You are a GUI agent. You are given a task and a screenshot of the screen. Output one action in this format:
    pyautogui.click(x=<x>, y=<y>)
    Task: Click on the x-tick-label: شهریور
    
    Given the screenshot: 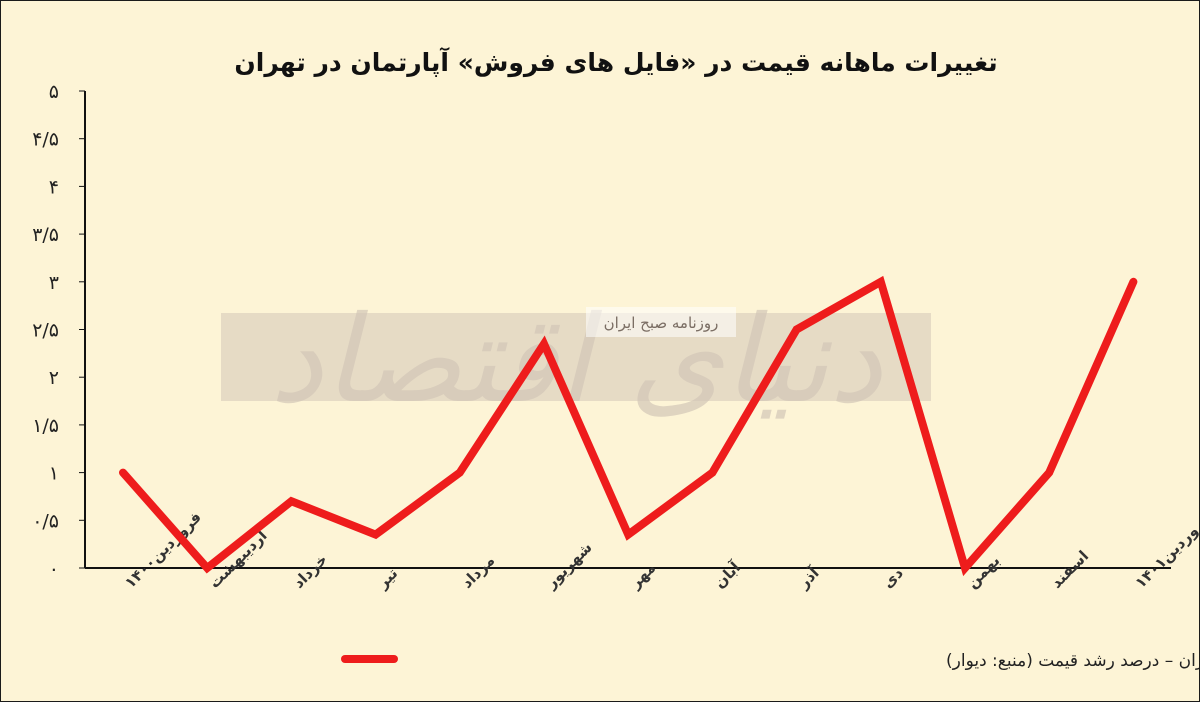 What is the action you would take?
    pyautogui.click(x=568, y=565)
    